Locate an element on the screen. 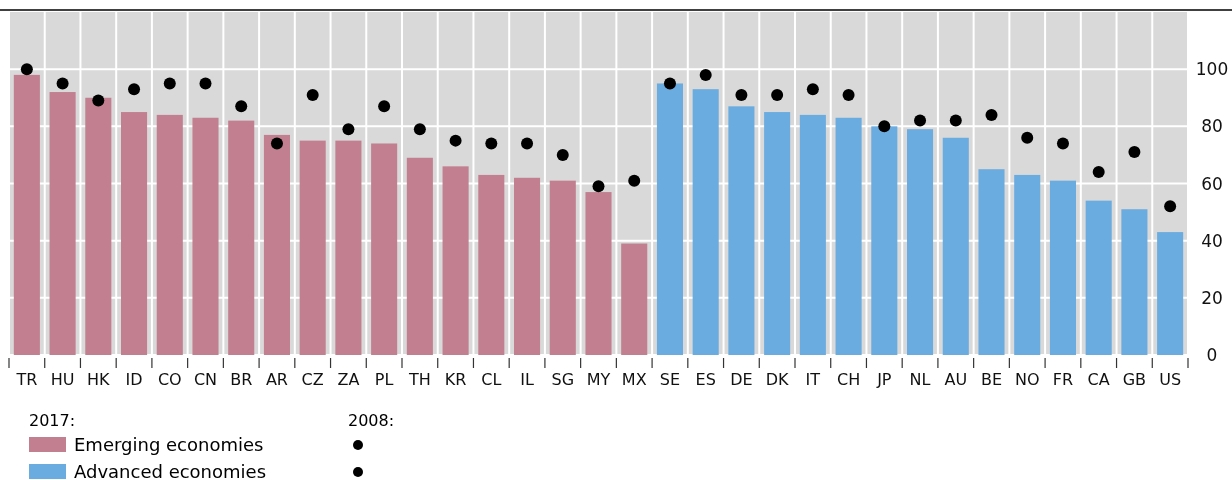  x-tick-label: NO is located at coordinates (1027, 379).